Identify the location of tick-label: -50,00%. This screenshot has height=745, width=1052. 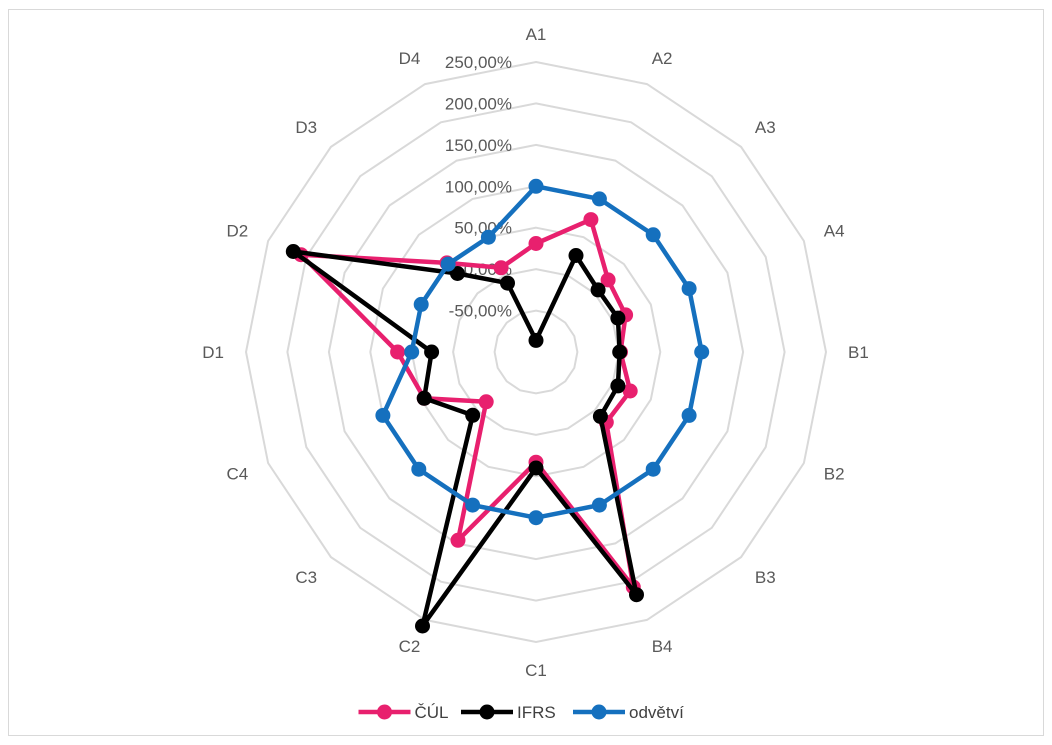
(480, 311).